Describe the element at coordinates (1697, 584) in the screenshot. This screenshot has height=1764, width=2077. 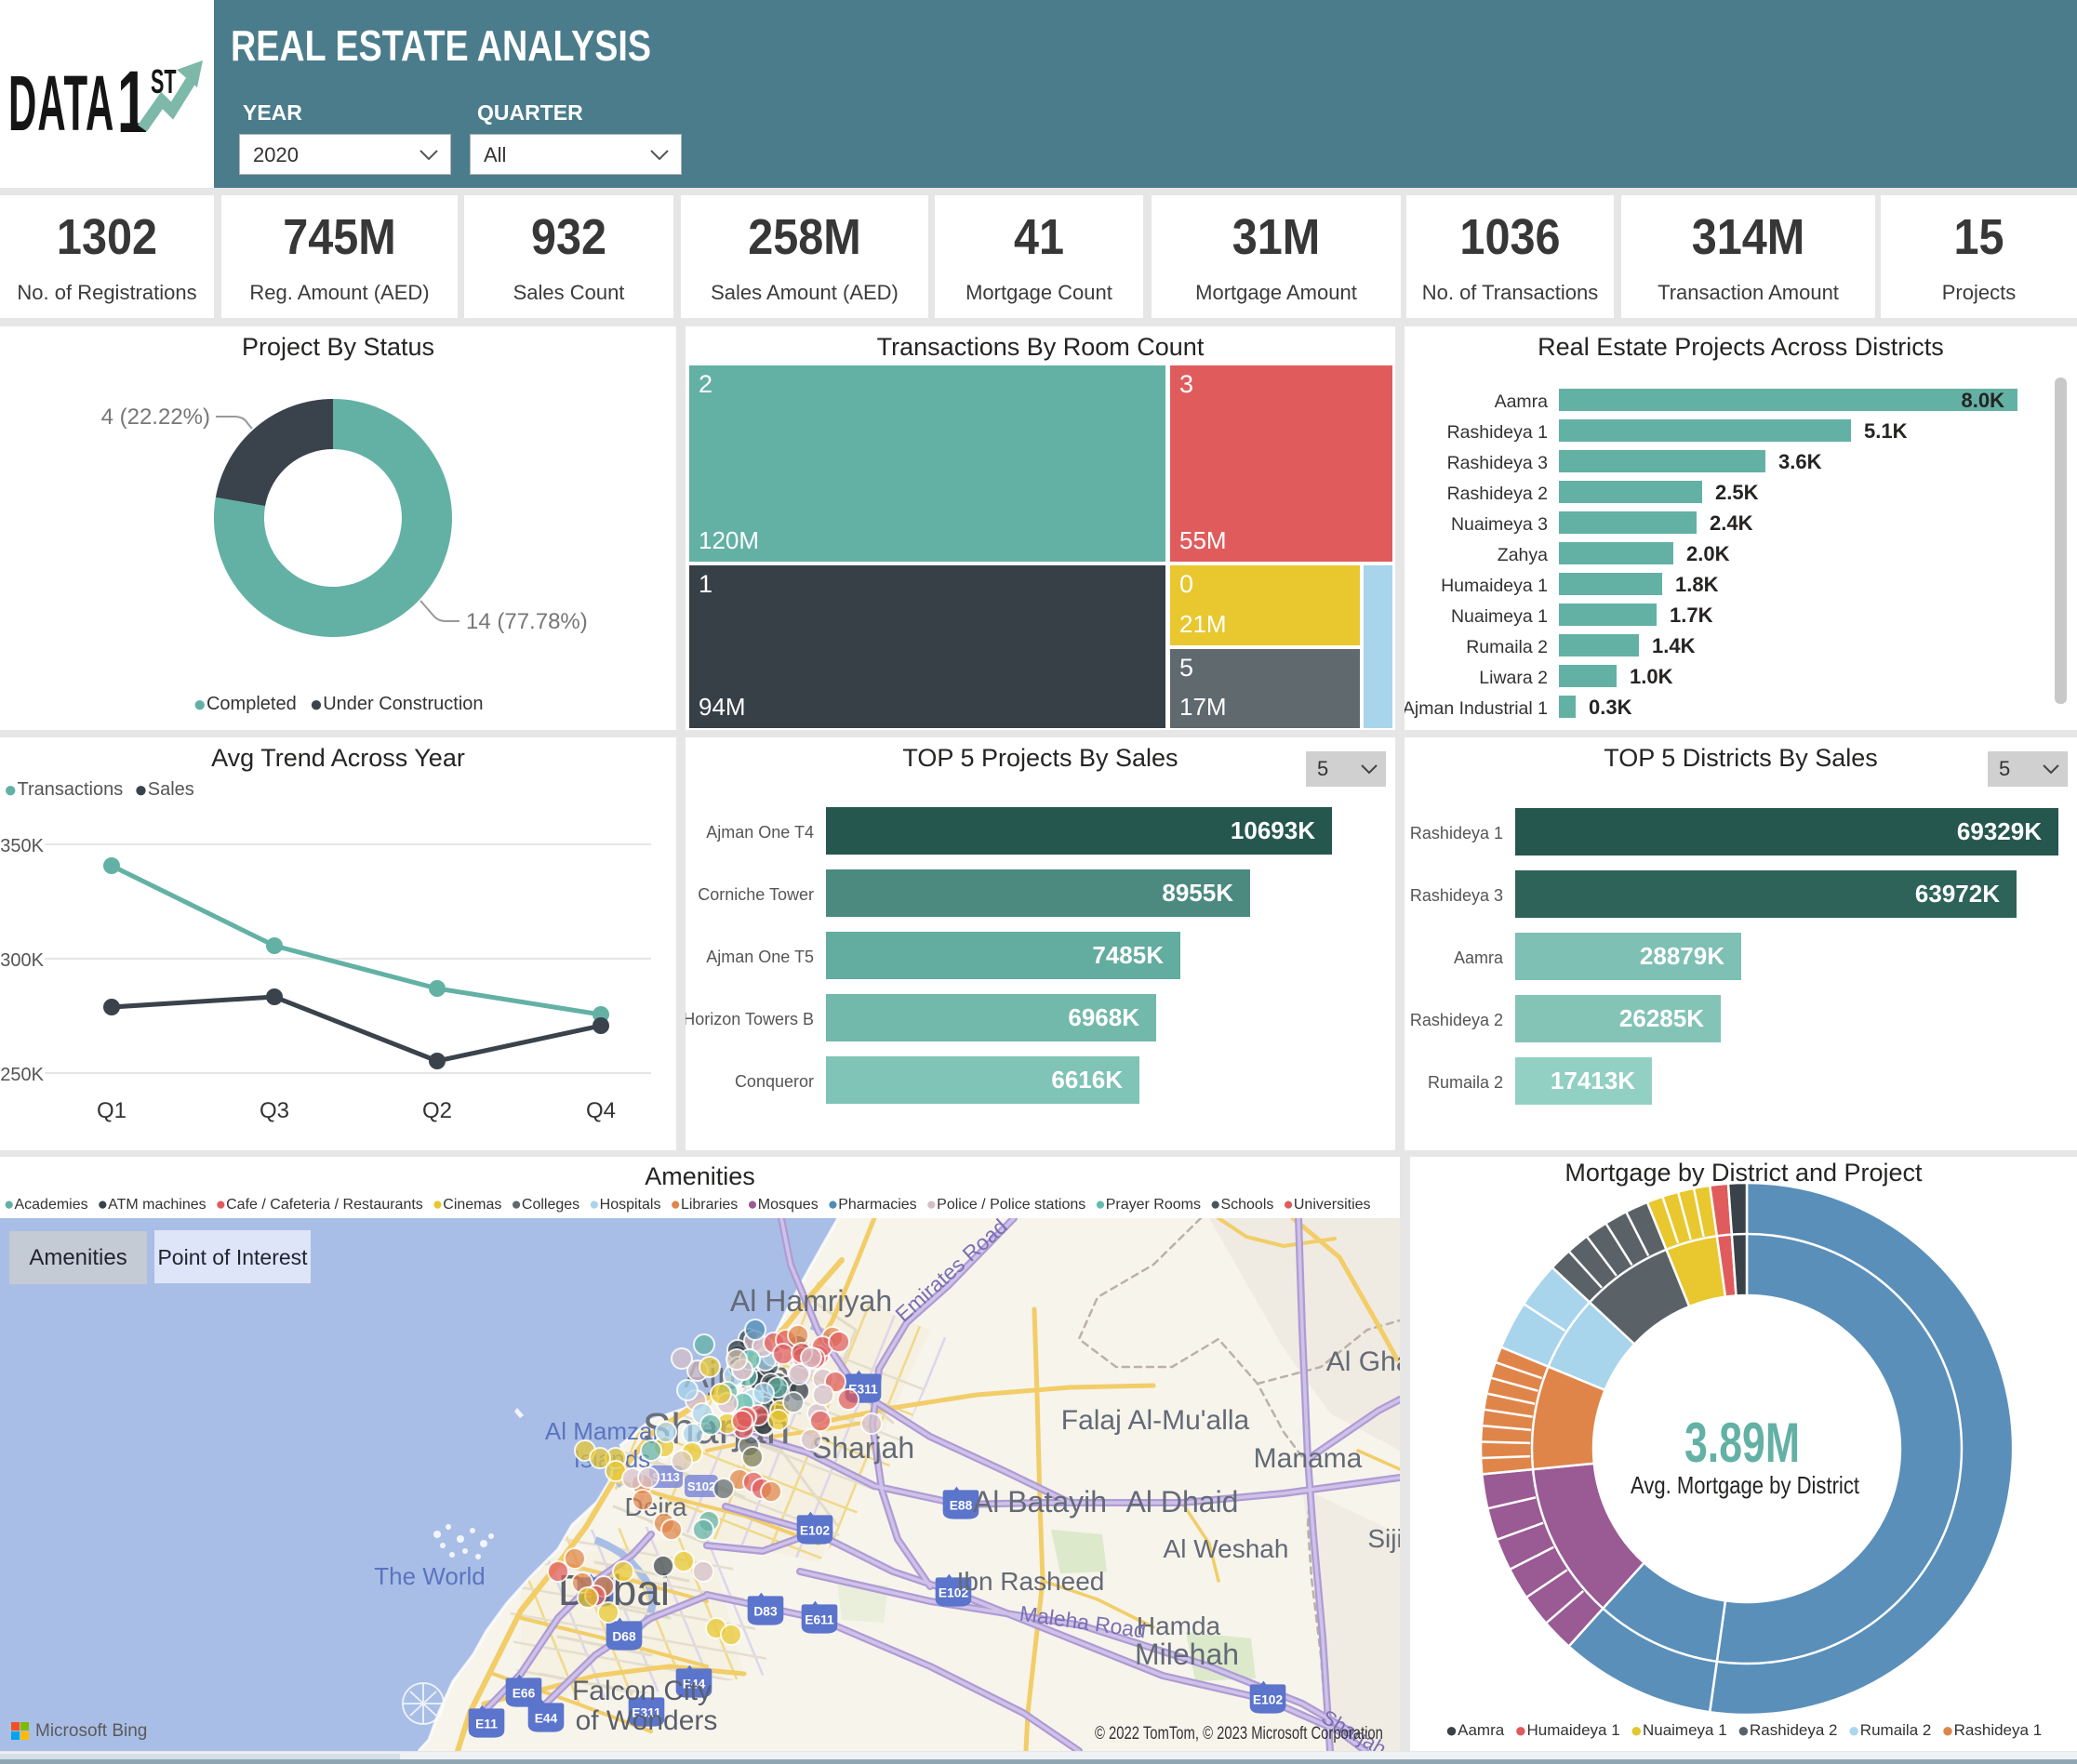
I see `svg-text: 1.8K` at that location.